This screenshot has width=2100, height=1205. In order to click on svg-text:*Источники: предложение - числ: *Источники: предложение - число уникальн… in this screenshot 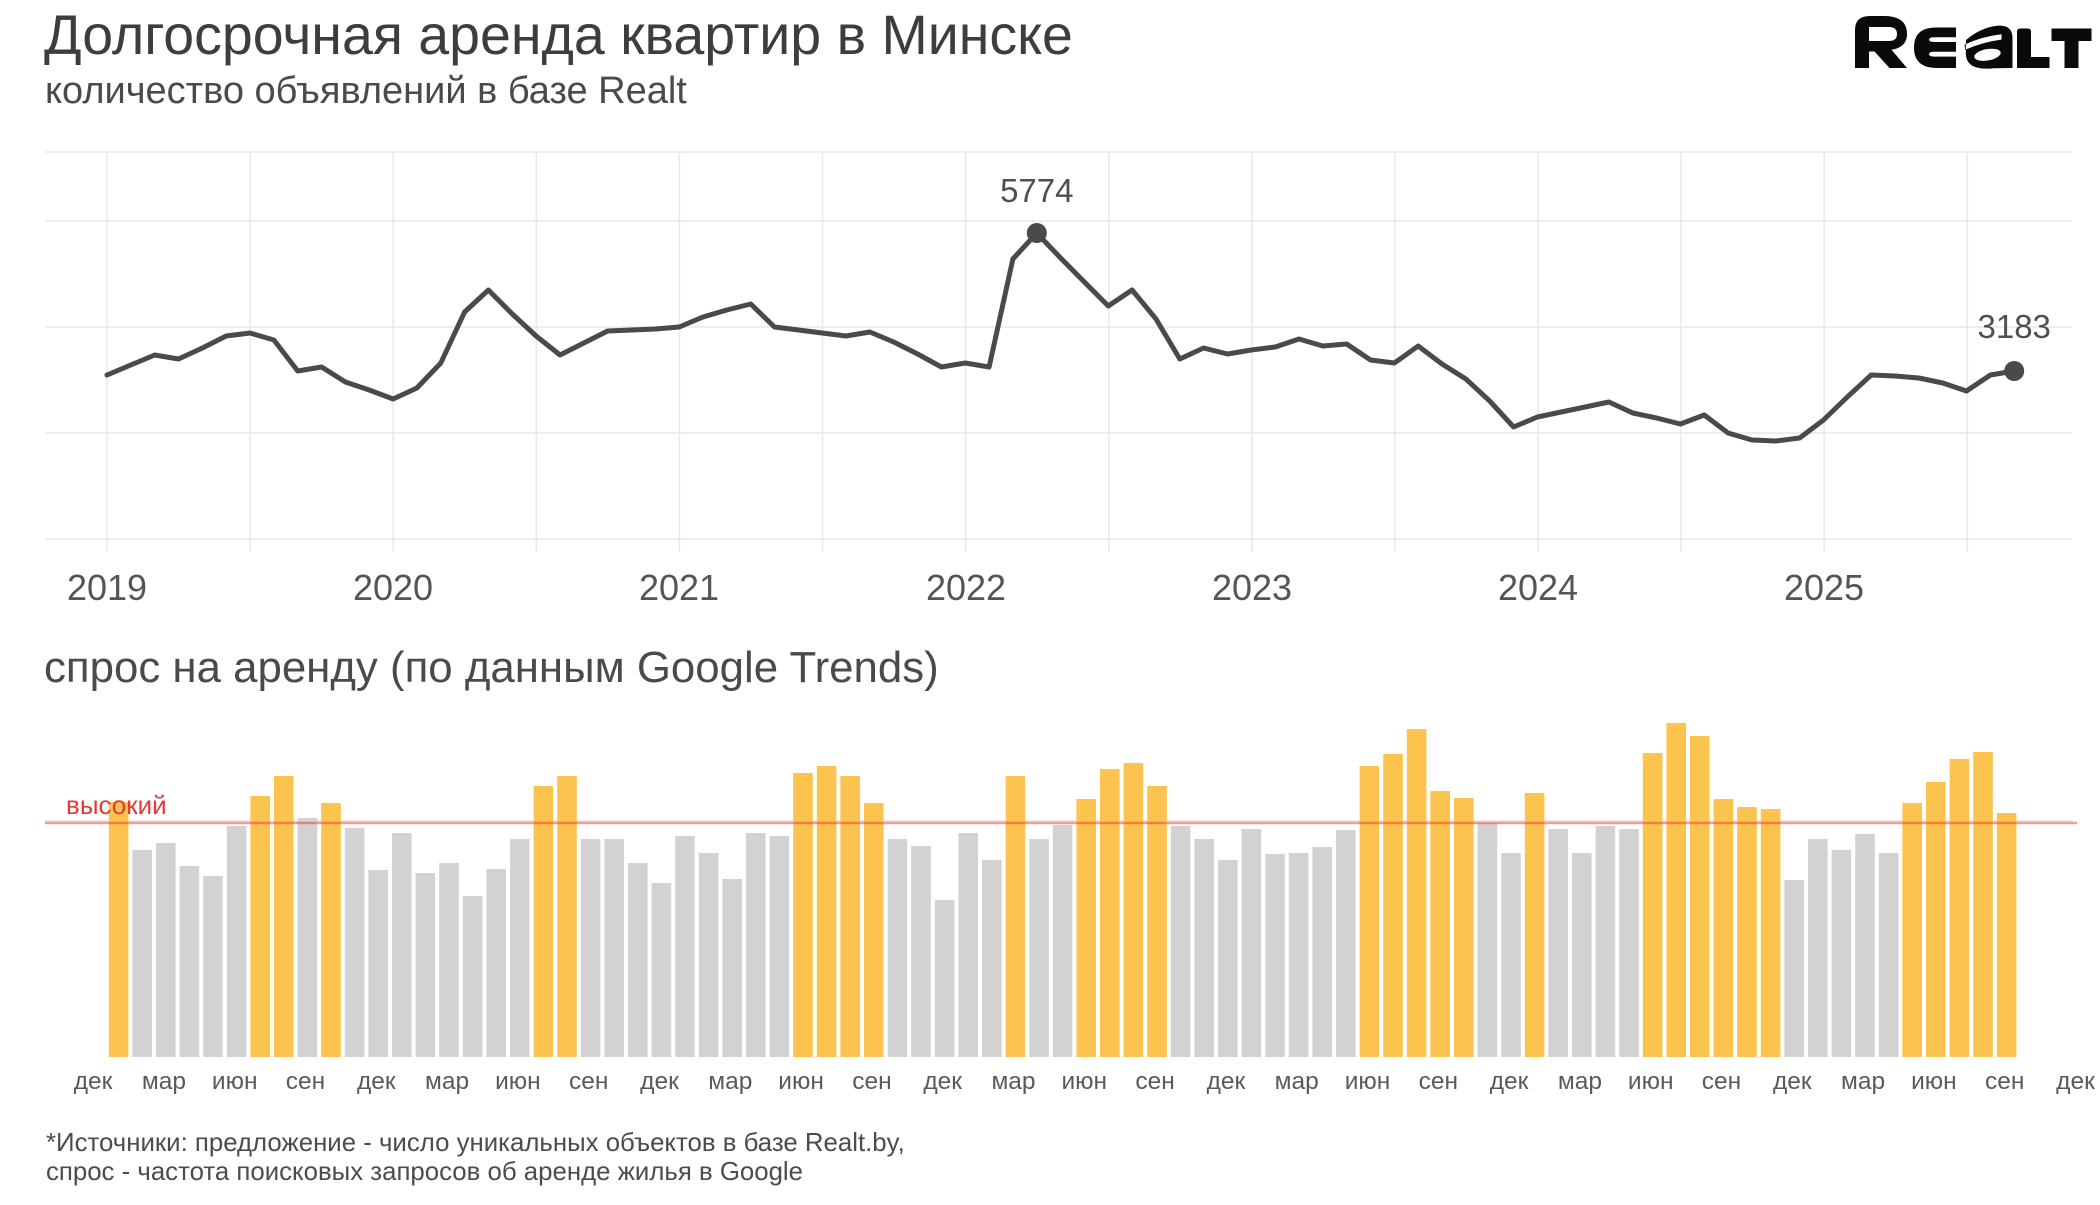, I will do `click(475, 1143)`.